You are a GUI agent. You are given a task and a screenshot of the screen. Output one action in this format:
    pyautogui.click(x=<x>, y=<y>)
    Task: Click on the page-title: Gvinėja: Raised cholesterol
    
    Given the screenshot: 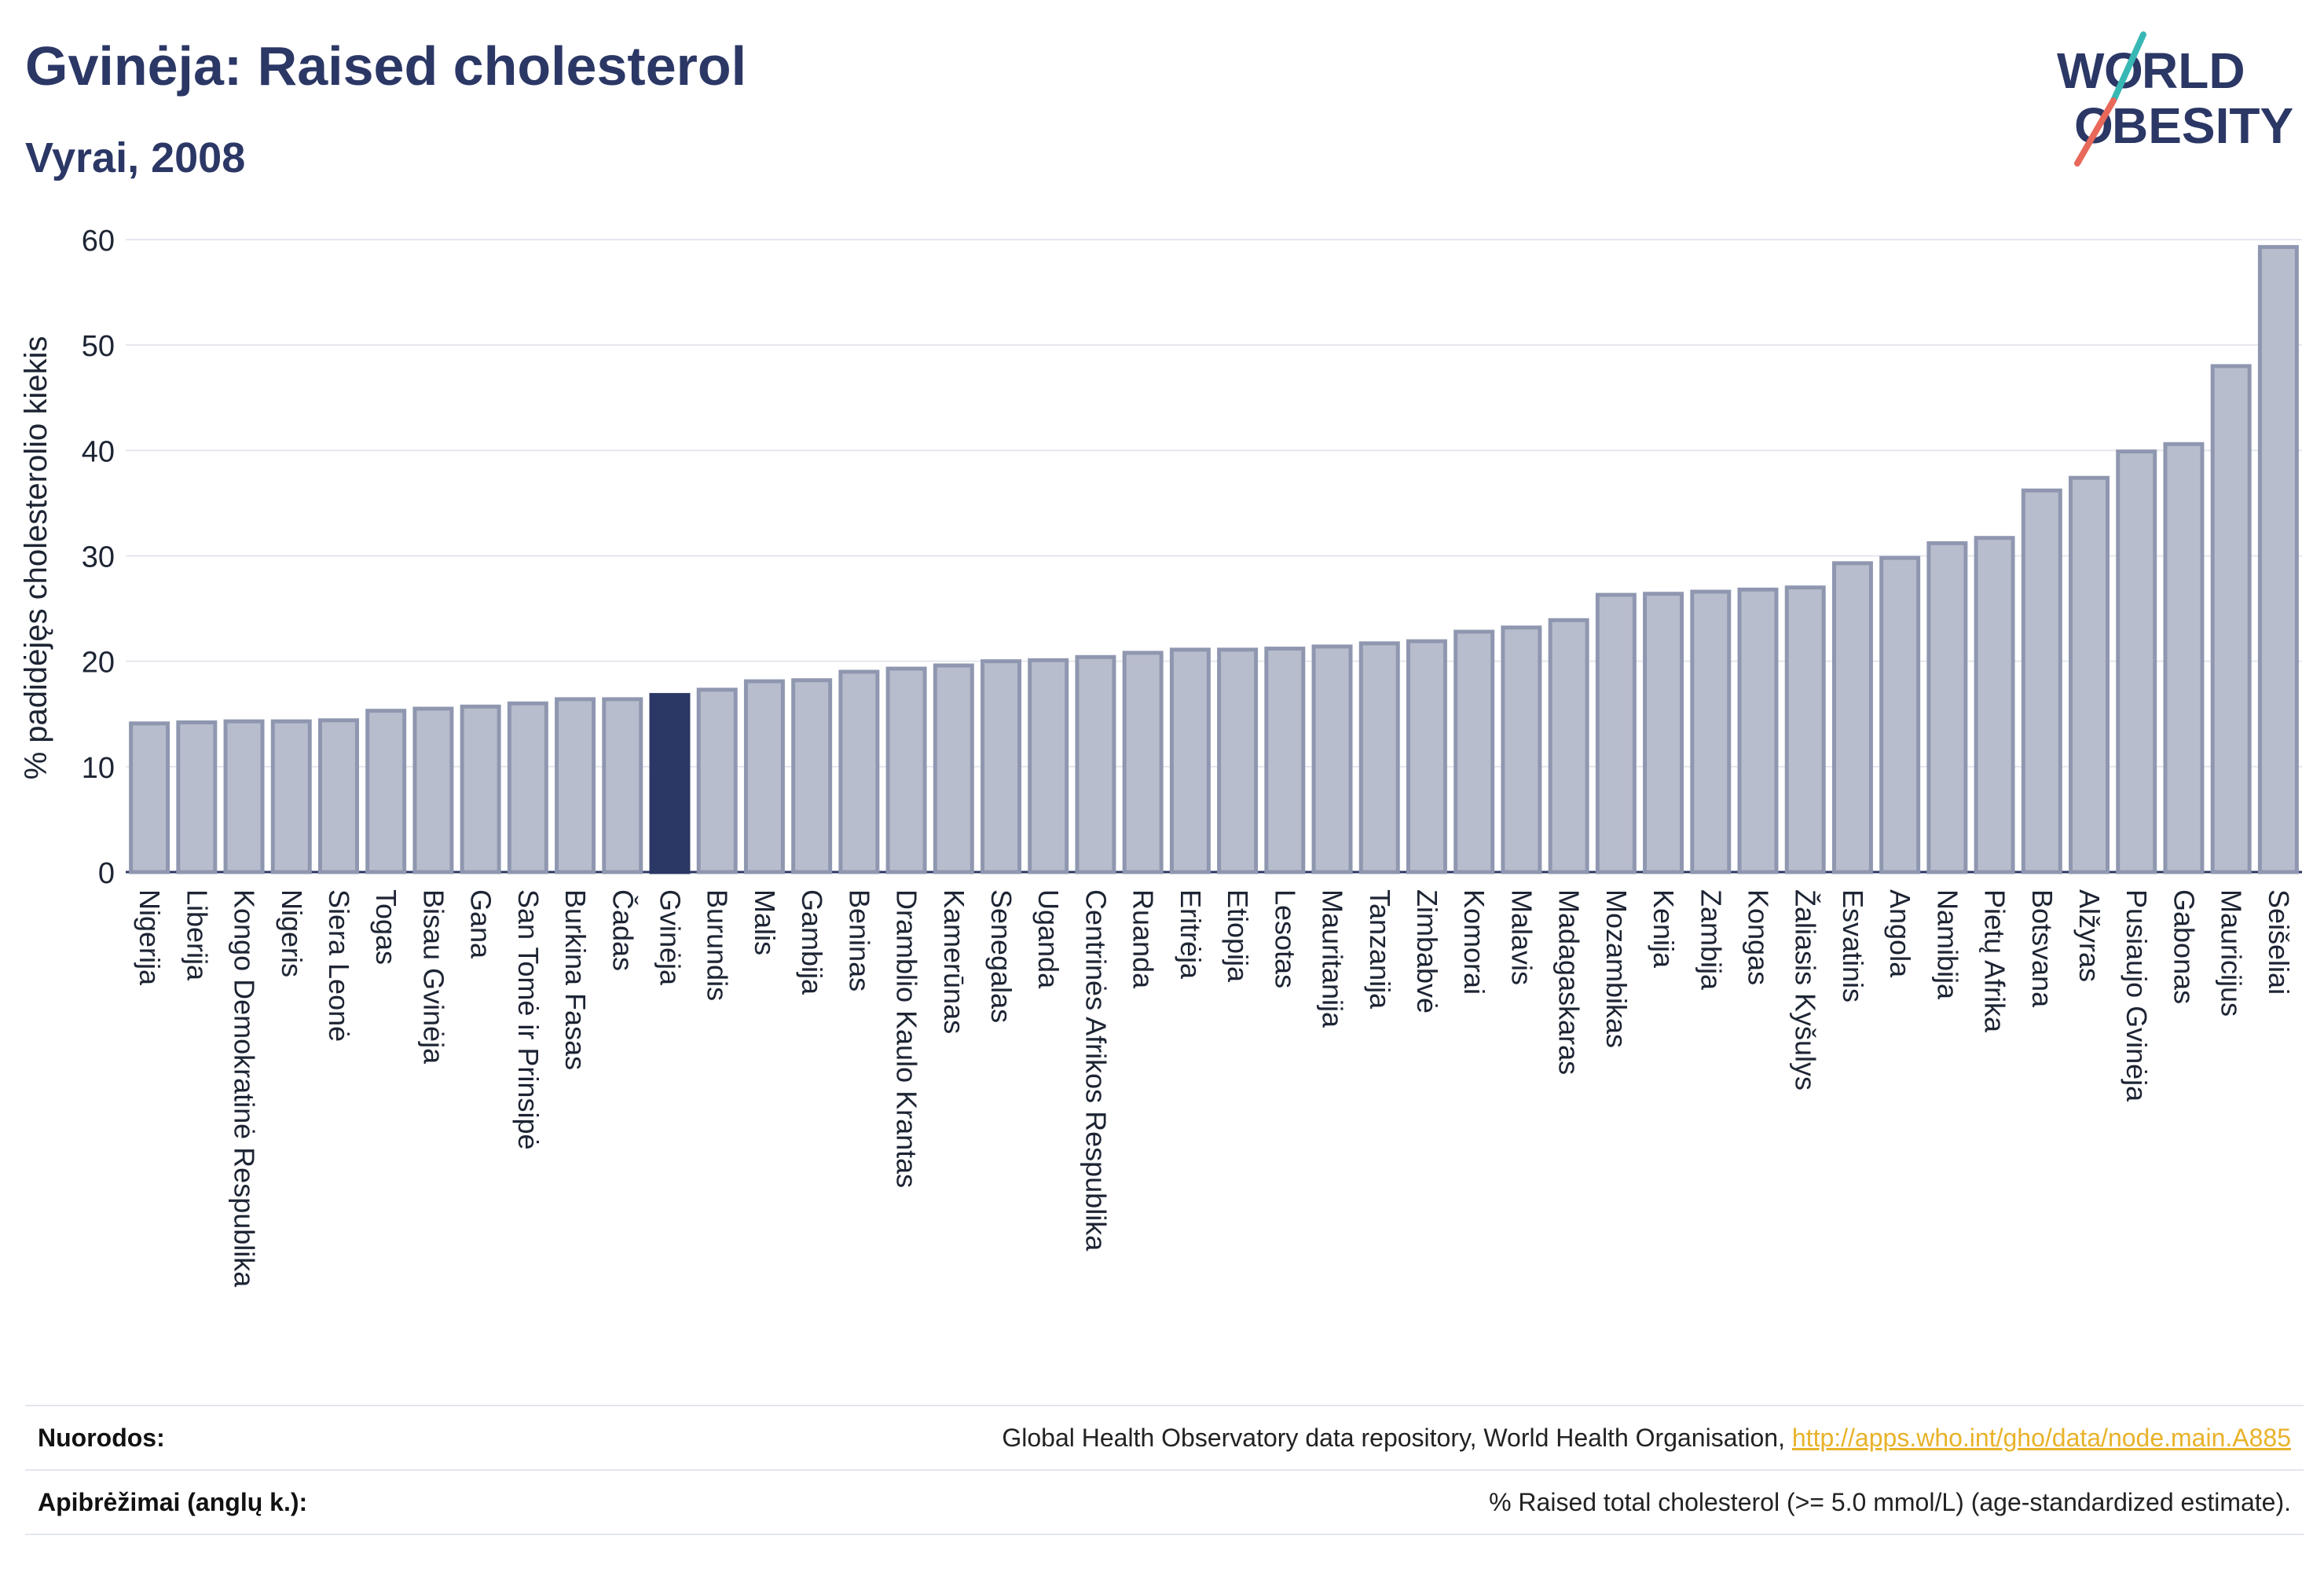 What is the action you would take?
    pyautogui.click(x=386, y=66)
    